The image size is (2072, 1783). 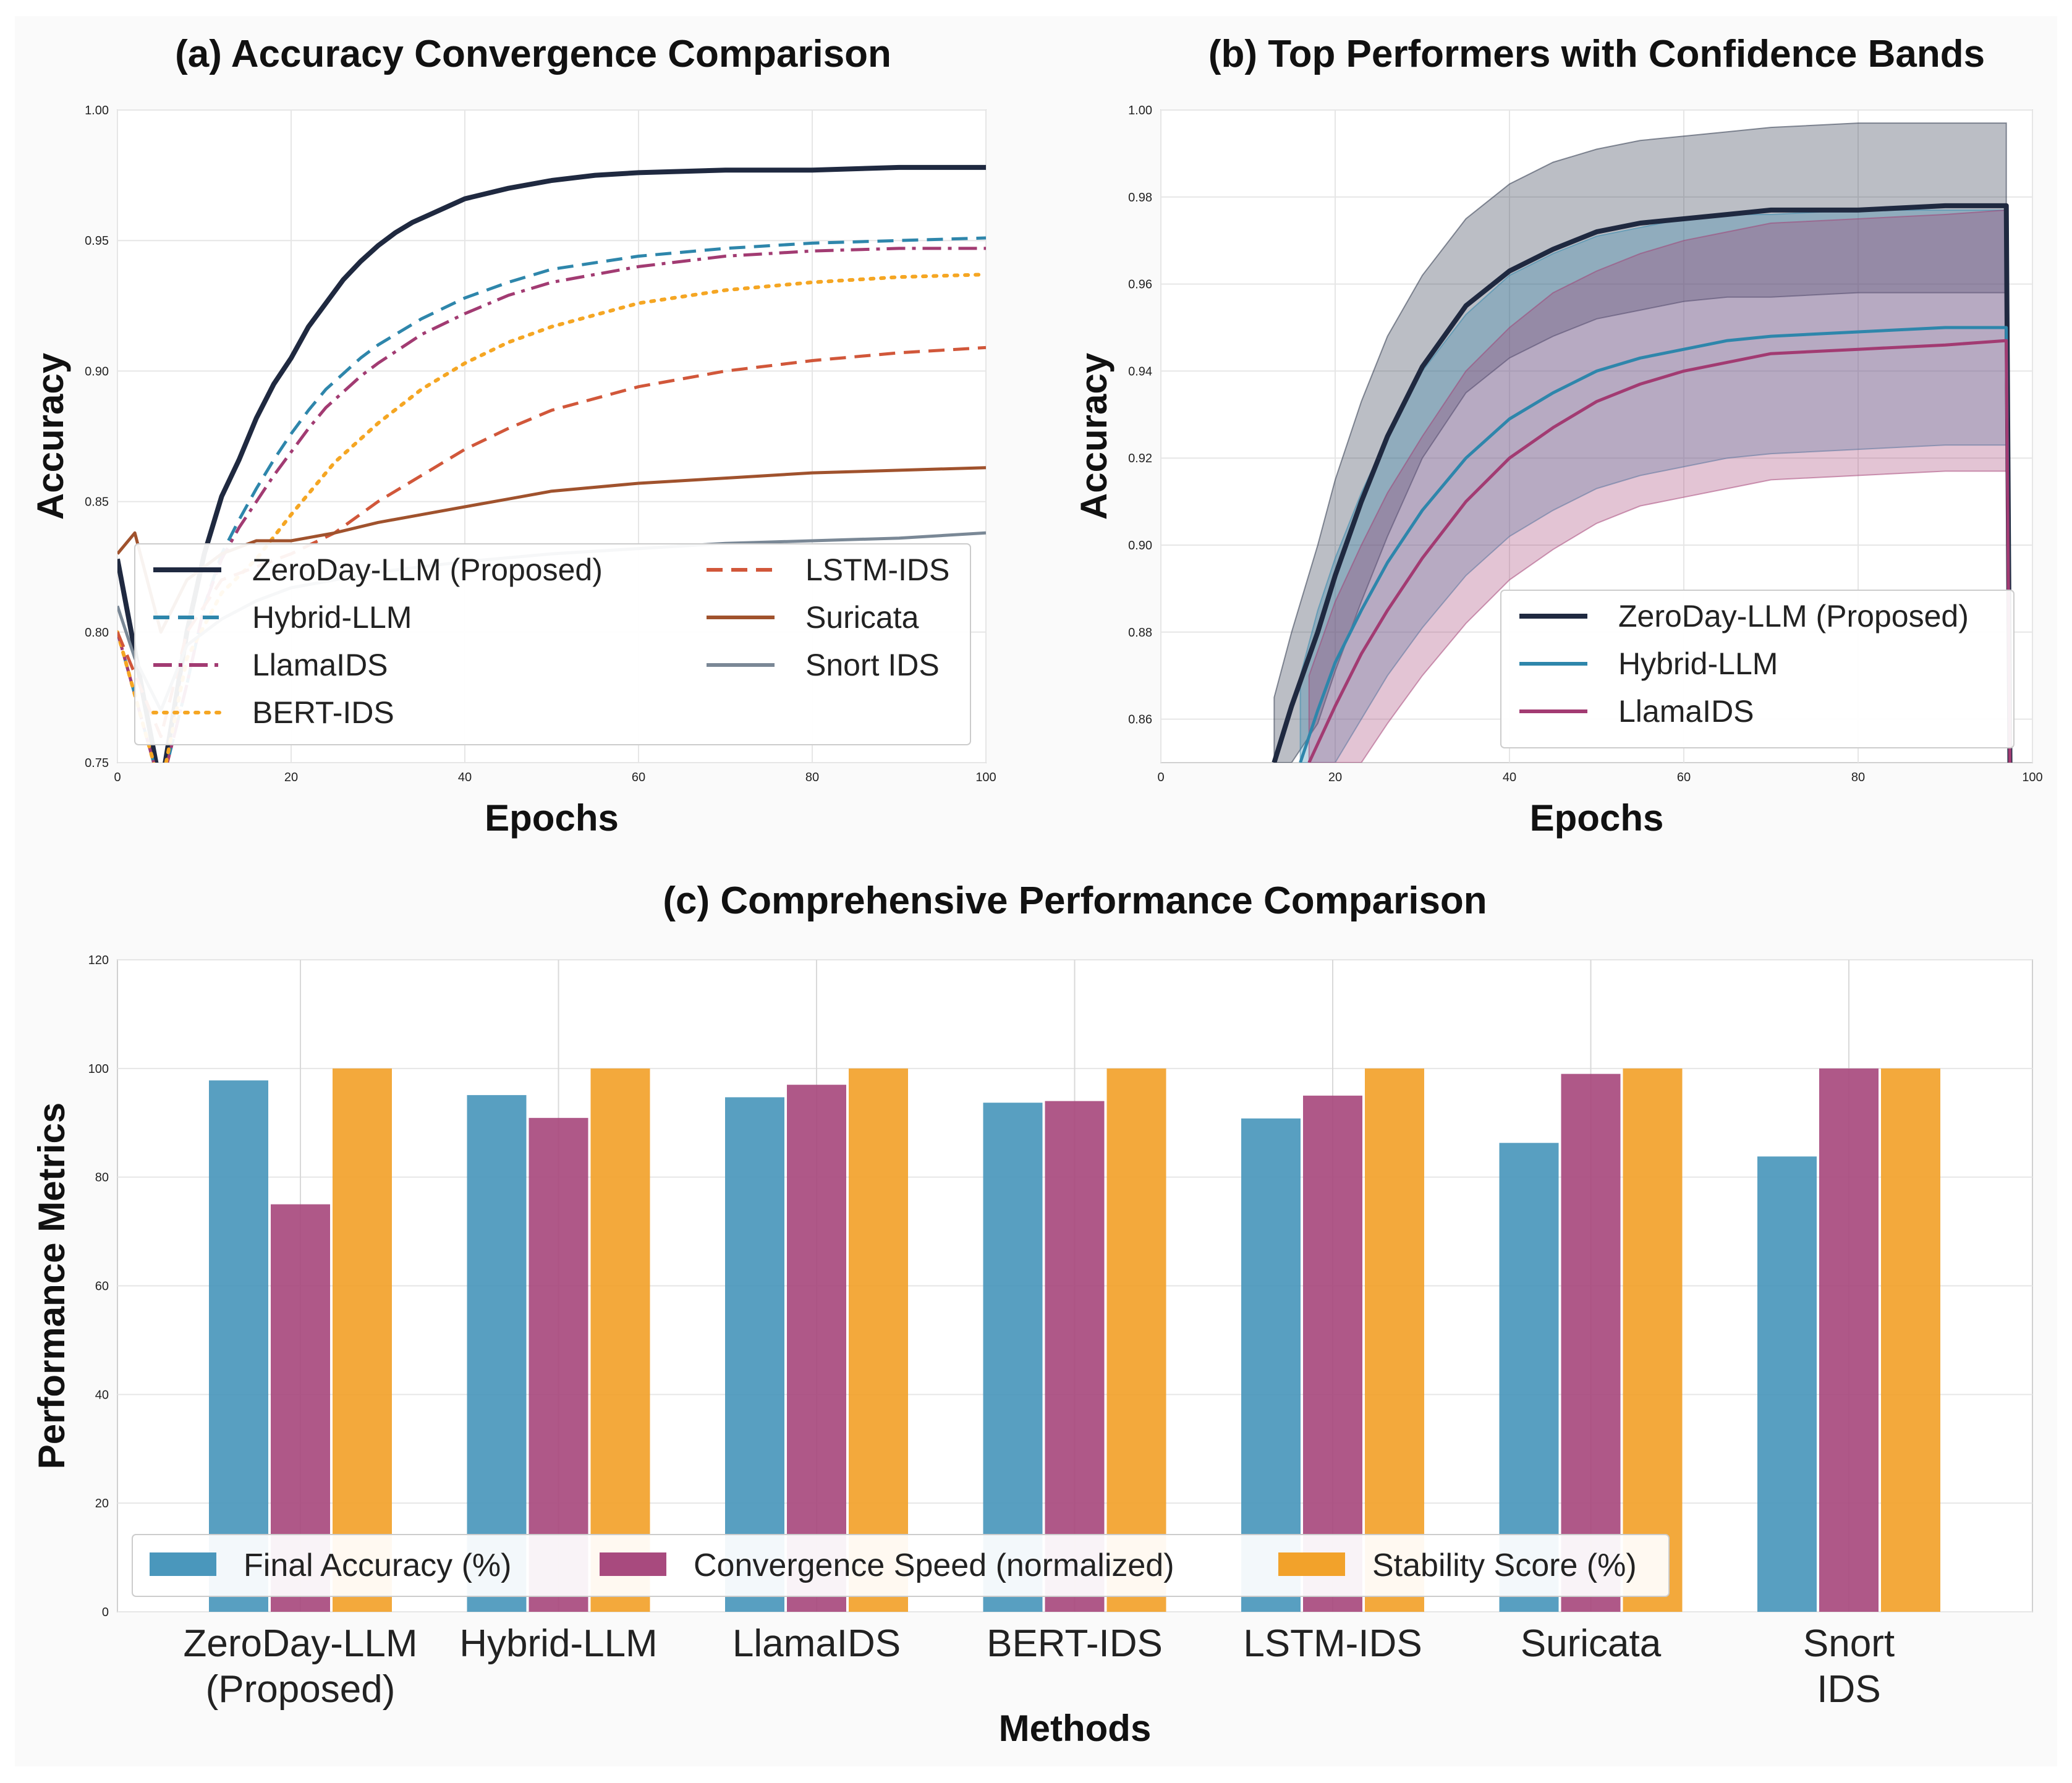 What do you see at coordinates (102, 1503) in the screenshot?
I see `y-tick-label: 20` at bounding box center [102, 1503].